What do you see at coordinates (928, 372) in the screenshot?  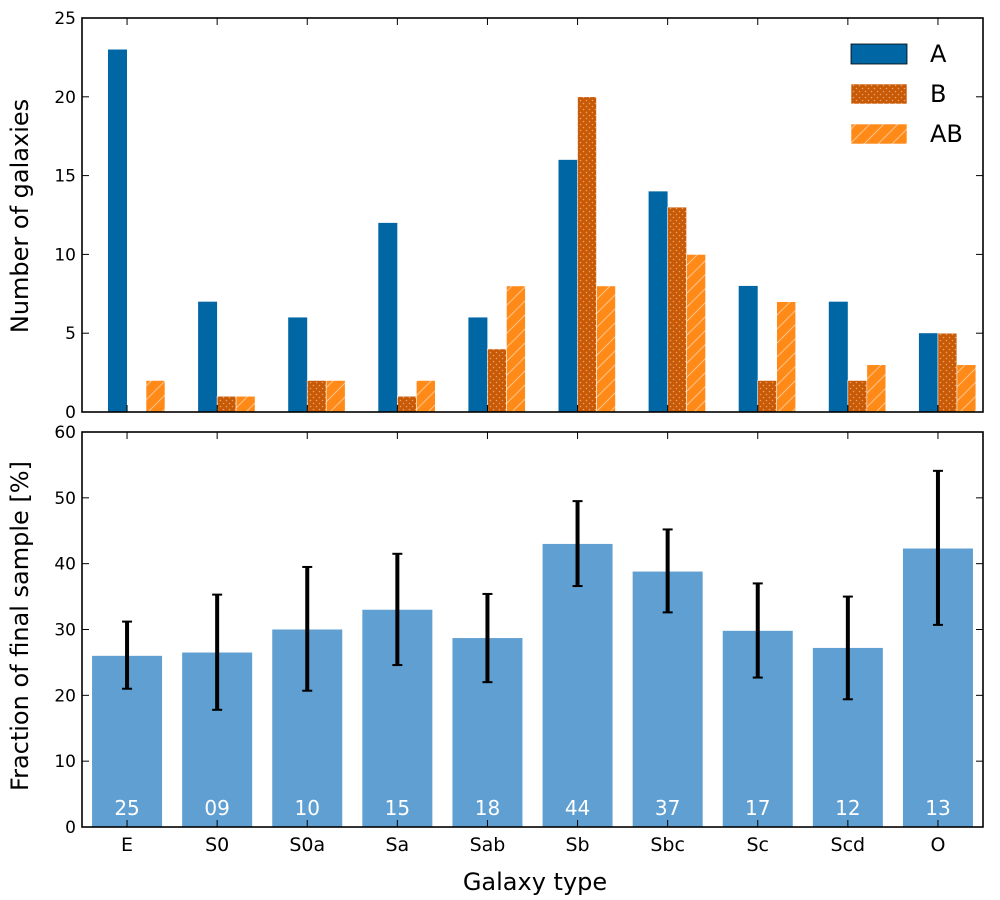 I see `bar-A-O` at bounding box center [928, 372].